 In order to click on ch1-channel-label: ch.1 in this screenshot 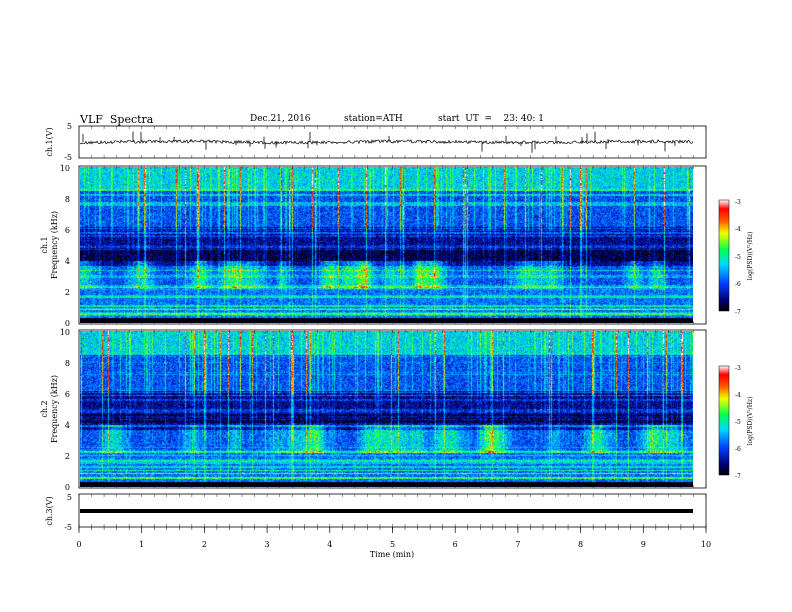, I will do `click(44, 244)`.